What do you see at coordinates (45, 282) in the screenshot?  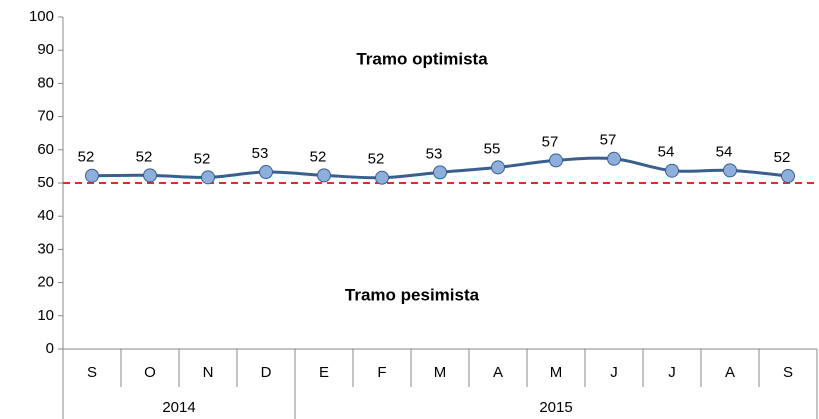 I see `y-tick-label: 20` at bounding box center [45, 282].